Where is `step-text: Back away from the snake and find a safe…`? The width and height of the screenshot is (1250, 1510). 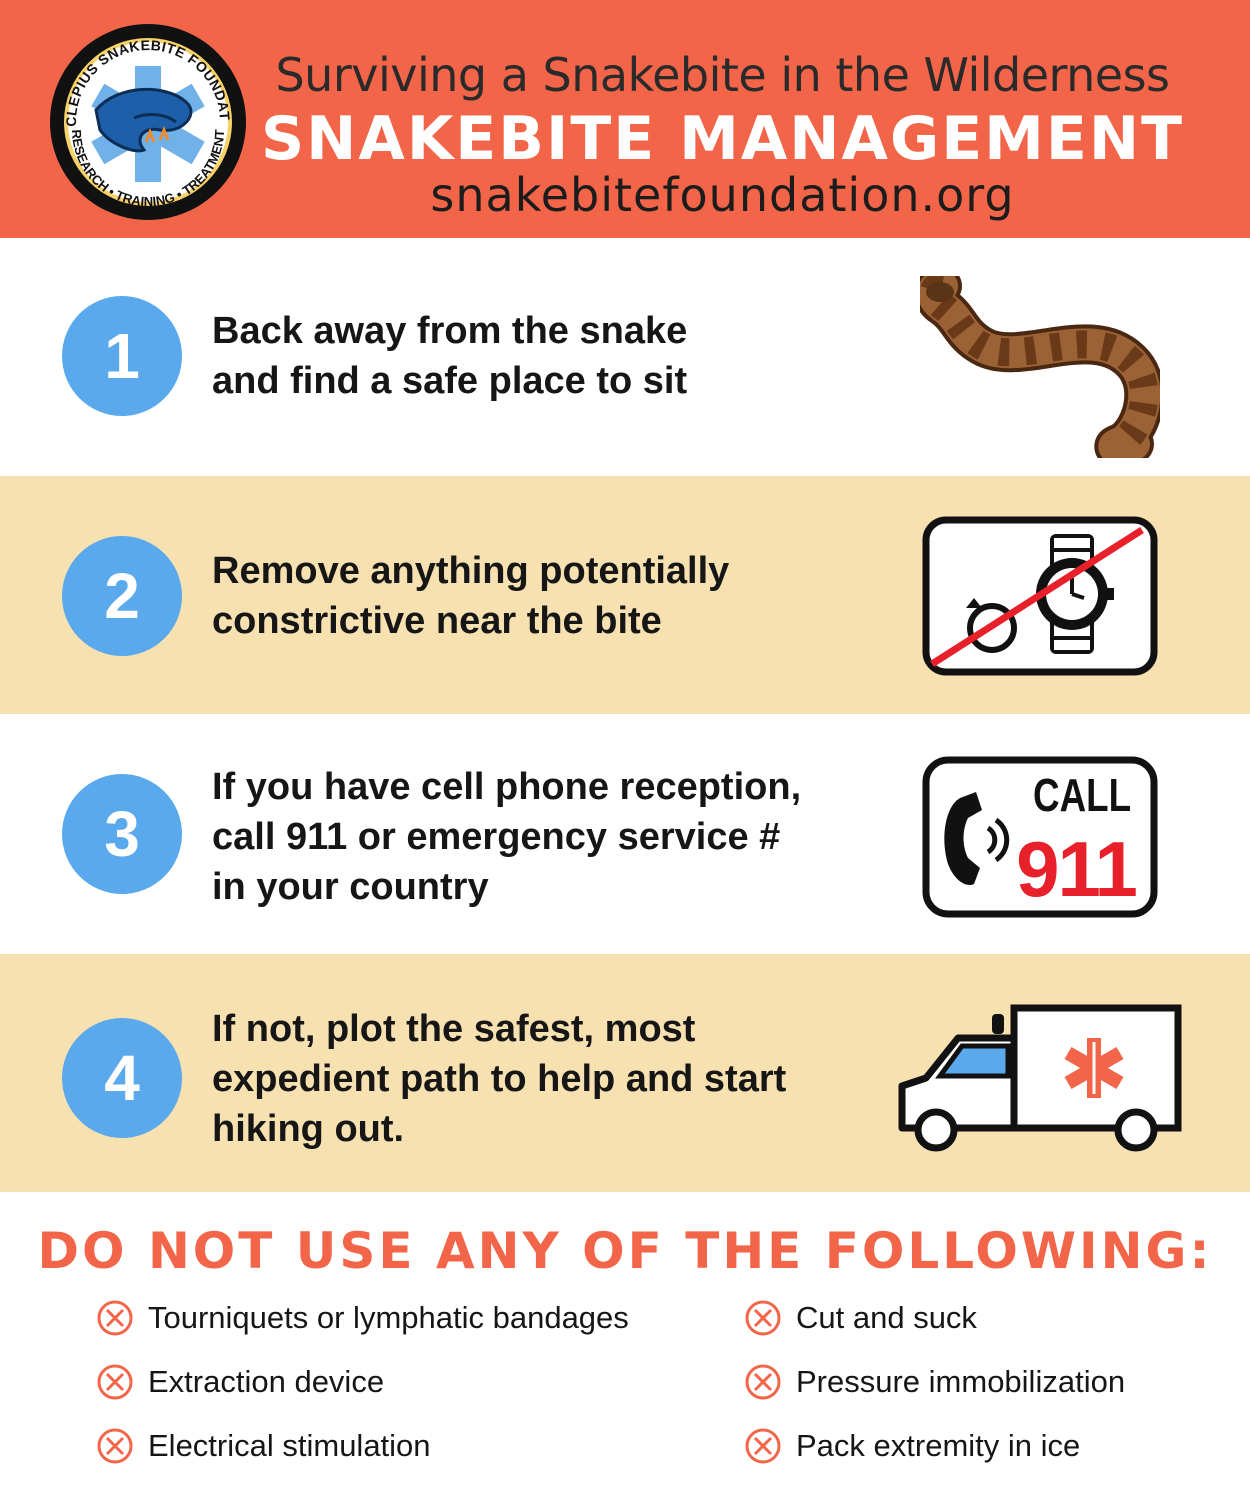
step-text: Back away from the snake and find a safe… is located at coordinates (532, 356).